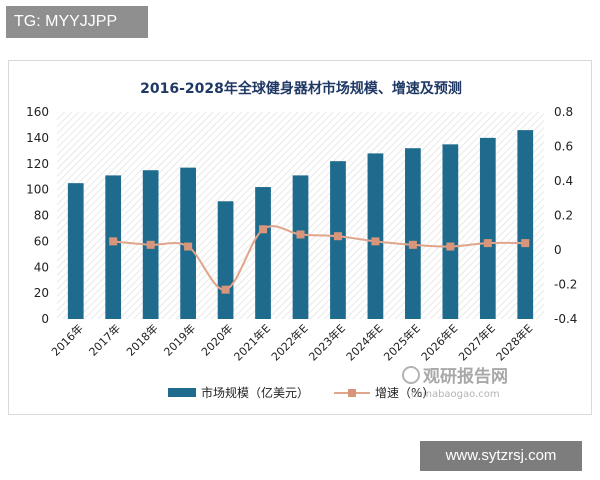  Describe the element at coordinates (216, 339) in the screenshot. I see `x-tick-label: 2020年` at that location.